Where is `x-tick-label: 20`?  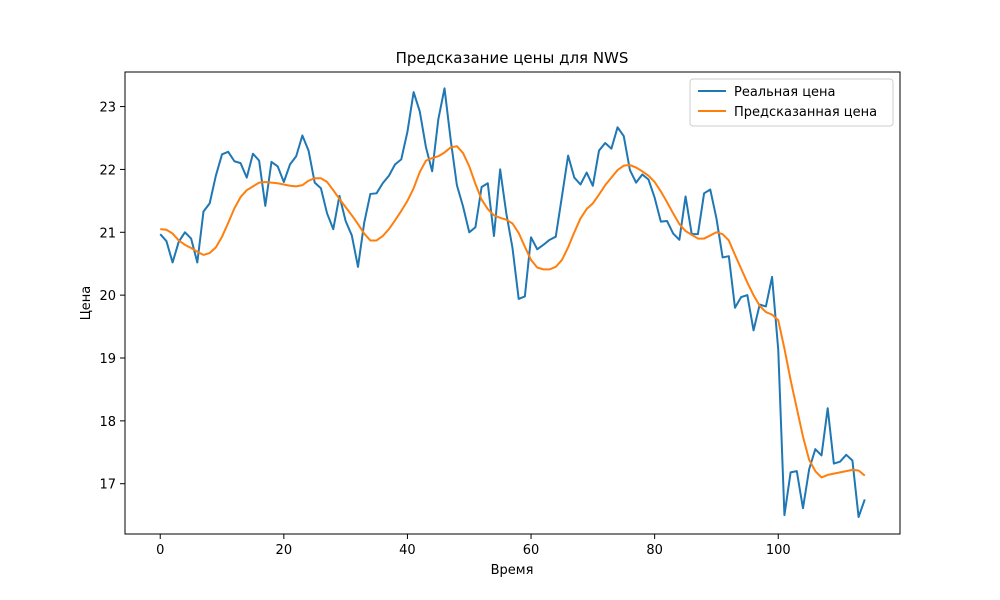
x-tick-label: 20 is located at coordinates (284, 550).